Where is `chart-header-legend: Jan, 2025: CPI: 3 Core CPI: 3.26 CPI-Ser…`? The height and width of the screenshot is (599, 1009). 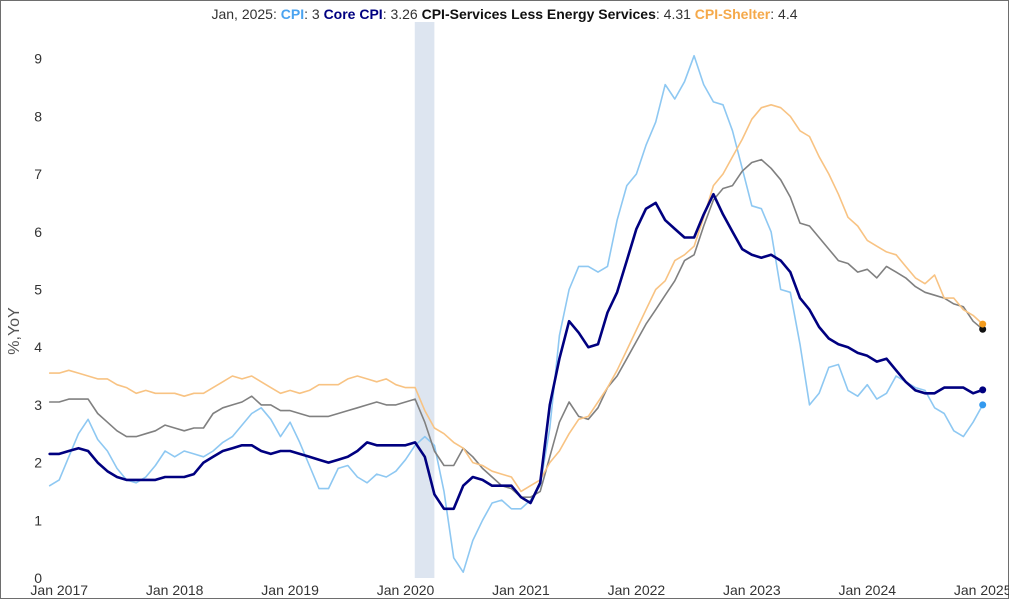 chart-header-legend: Jan, 2025: CPI: 3 Core CPI: 3.26 CPI-Ser… is located at coordinates (504, 14).